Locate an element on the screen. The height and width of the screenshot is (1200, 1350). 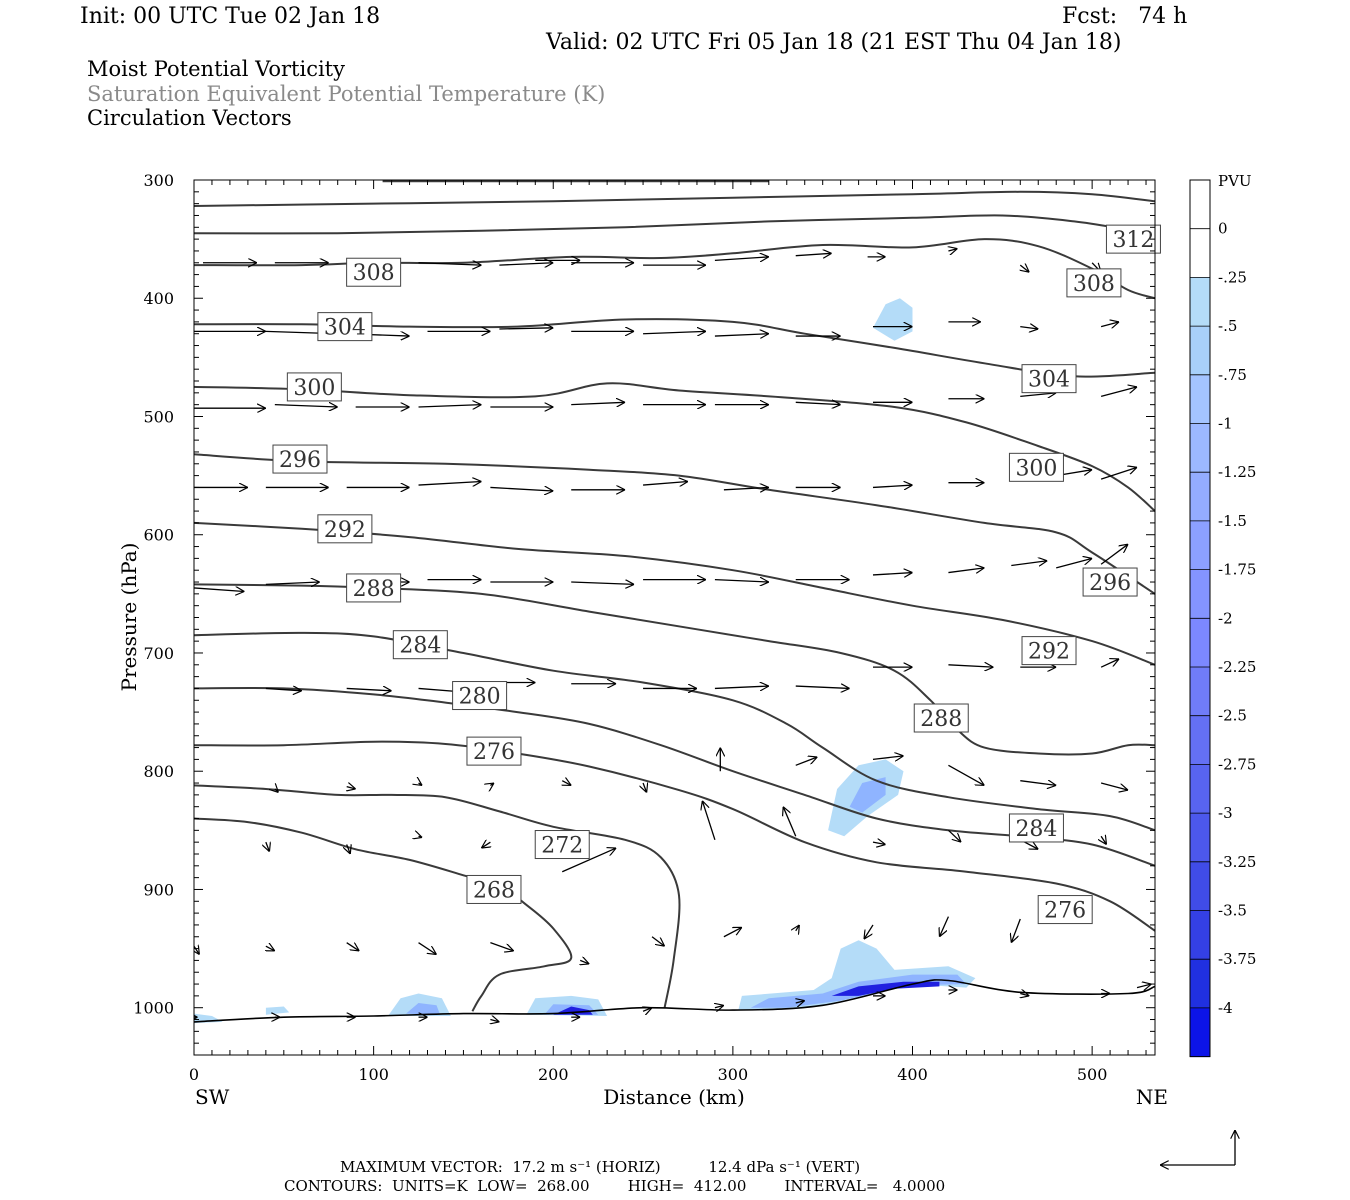
svg-text: 284 is located at coordinates (1036, 829).